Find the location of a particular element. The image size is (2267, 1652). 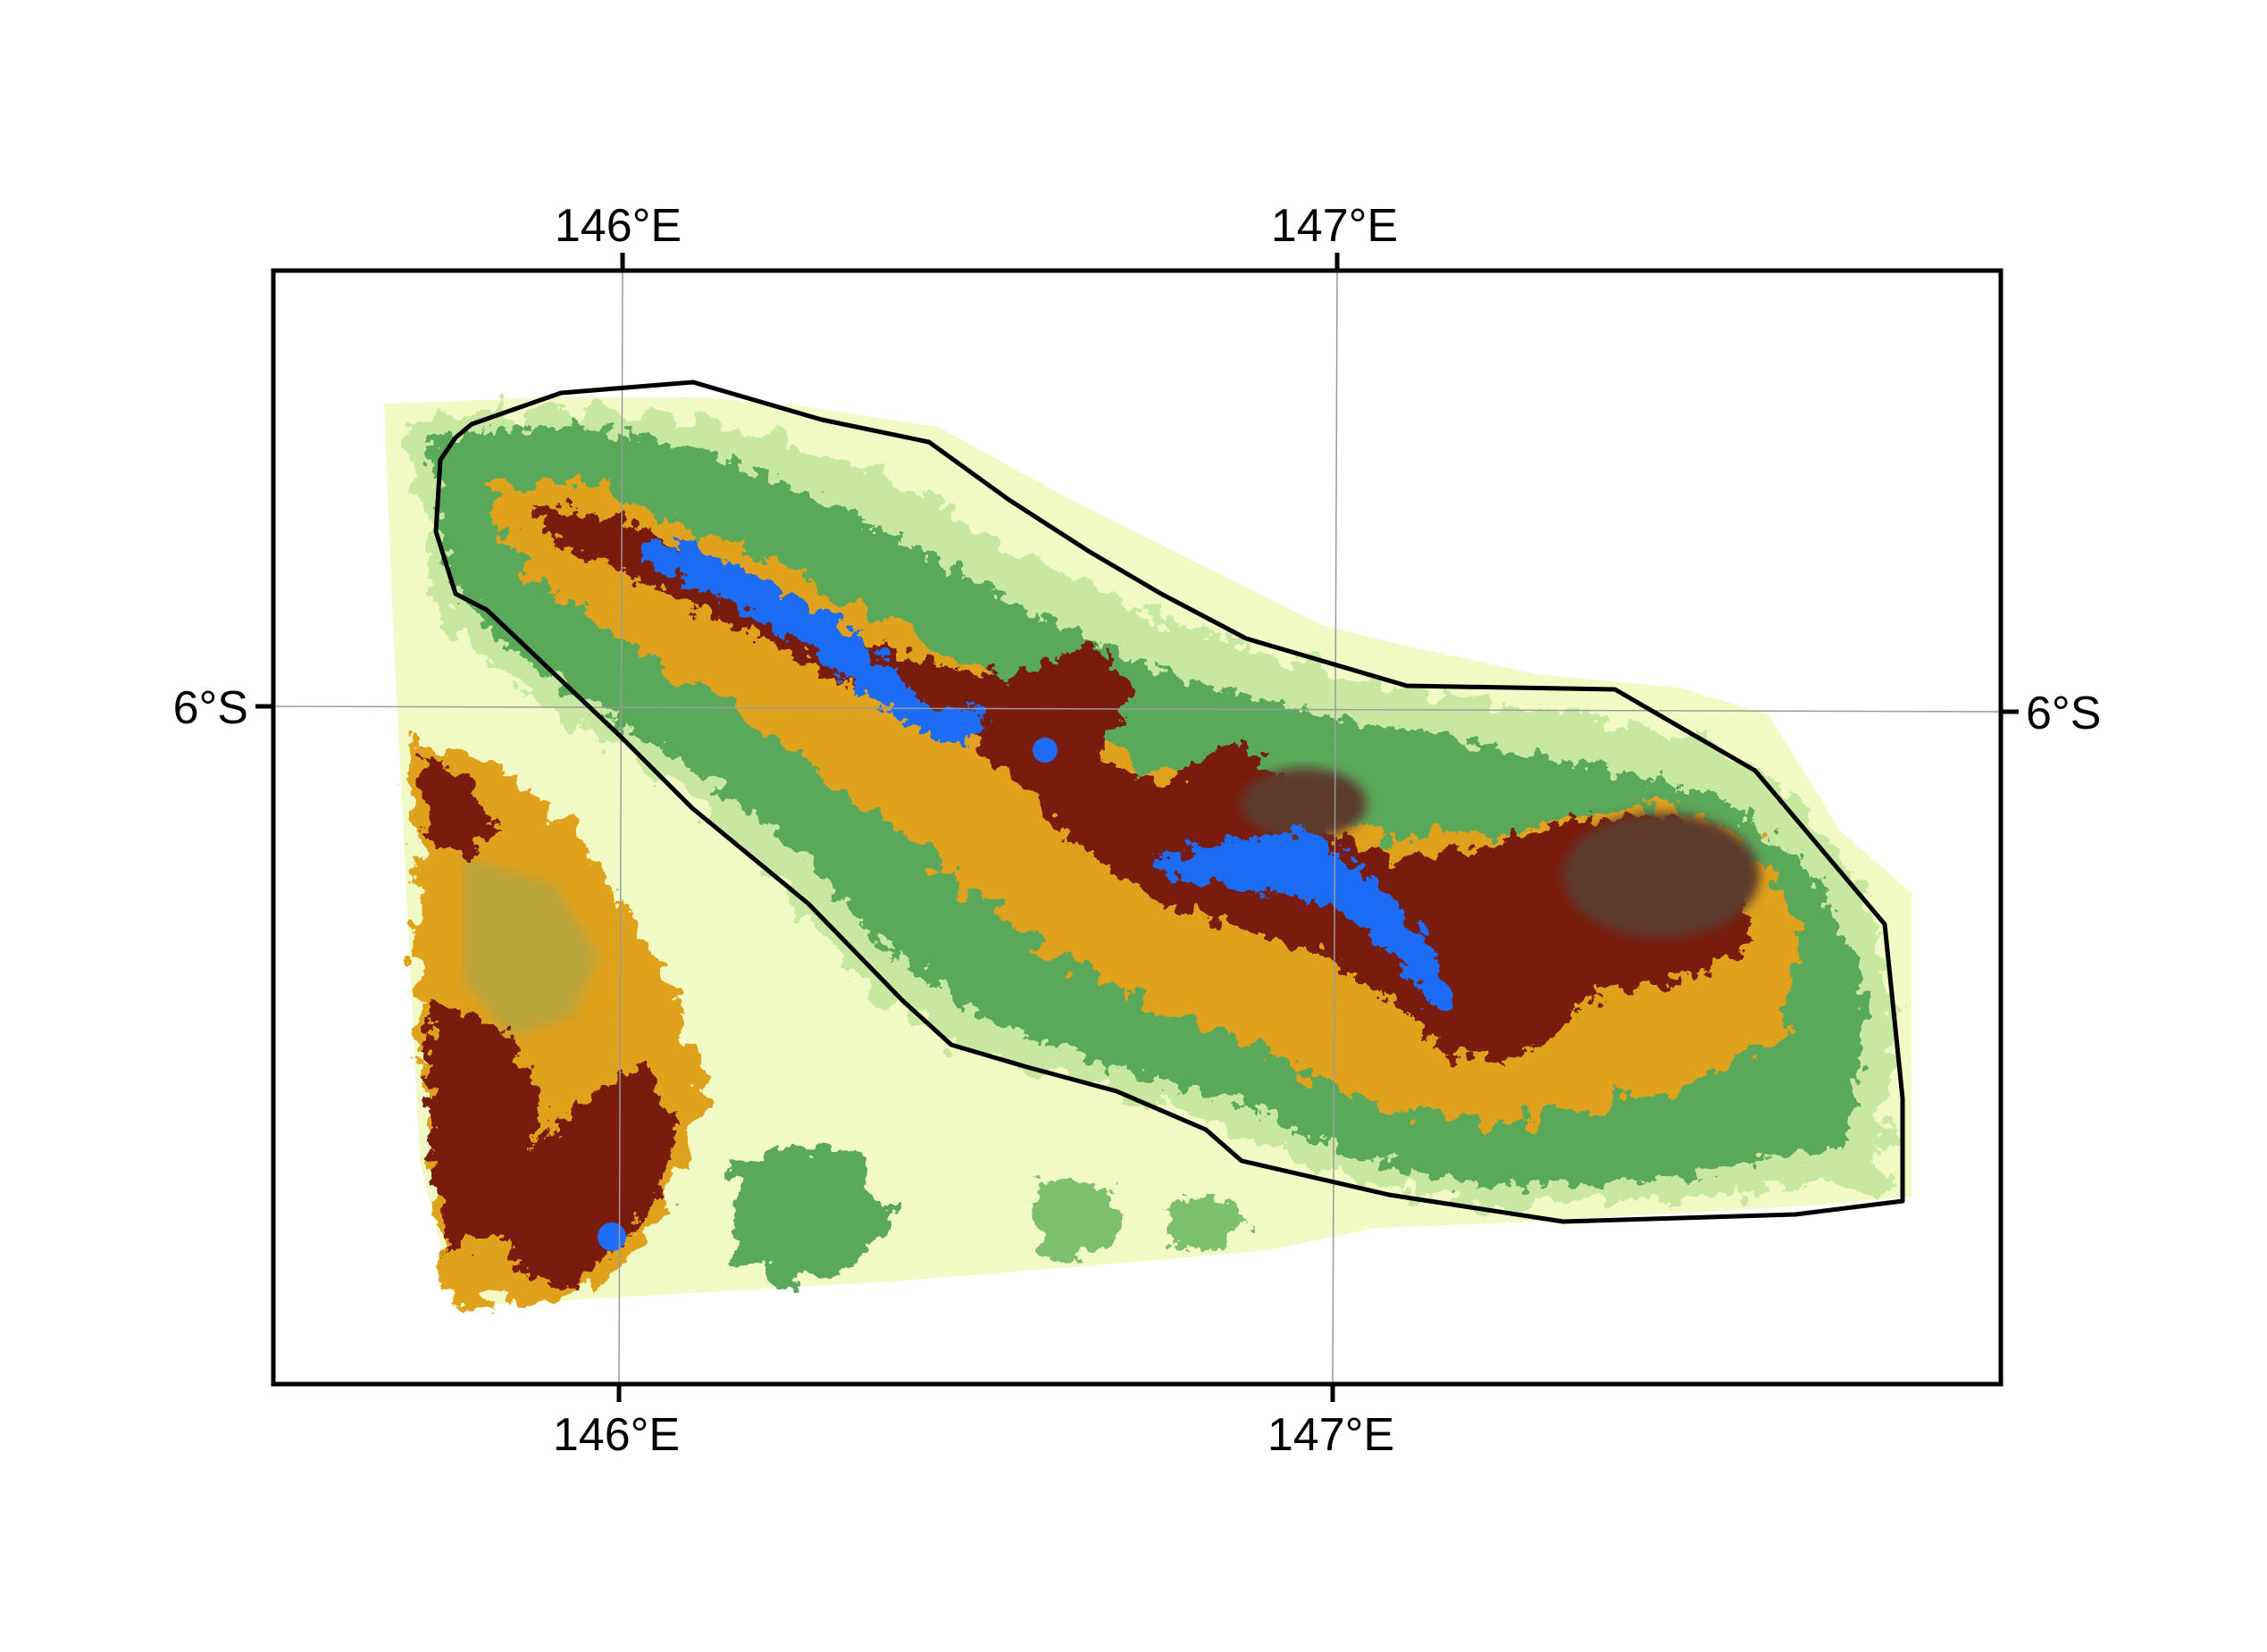

elevation-sw-summit is located at coordinates (612, 1236).